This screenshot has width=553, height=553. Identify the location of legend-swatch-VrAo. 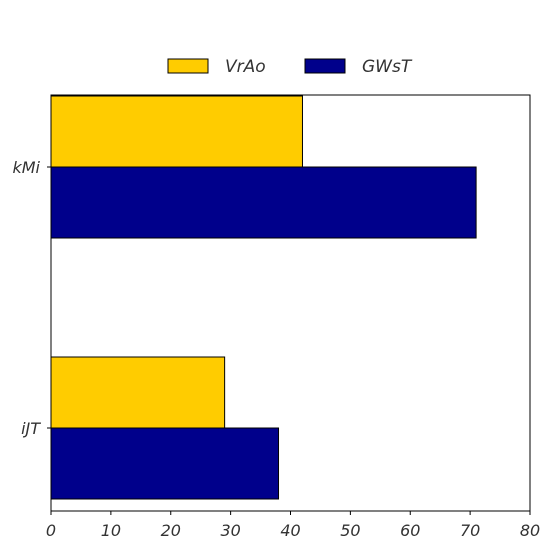
(188, 66).